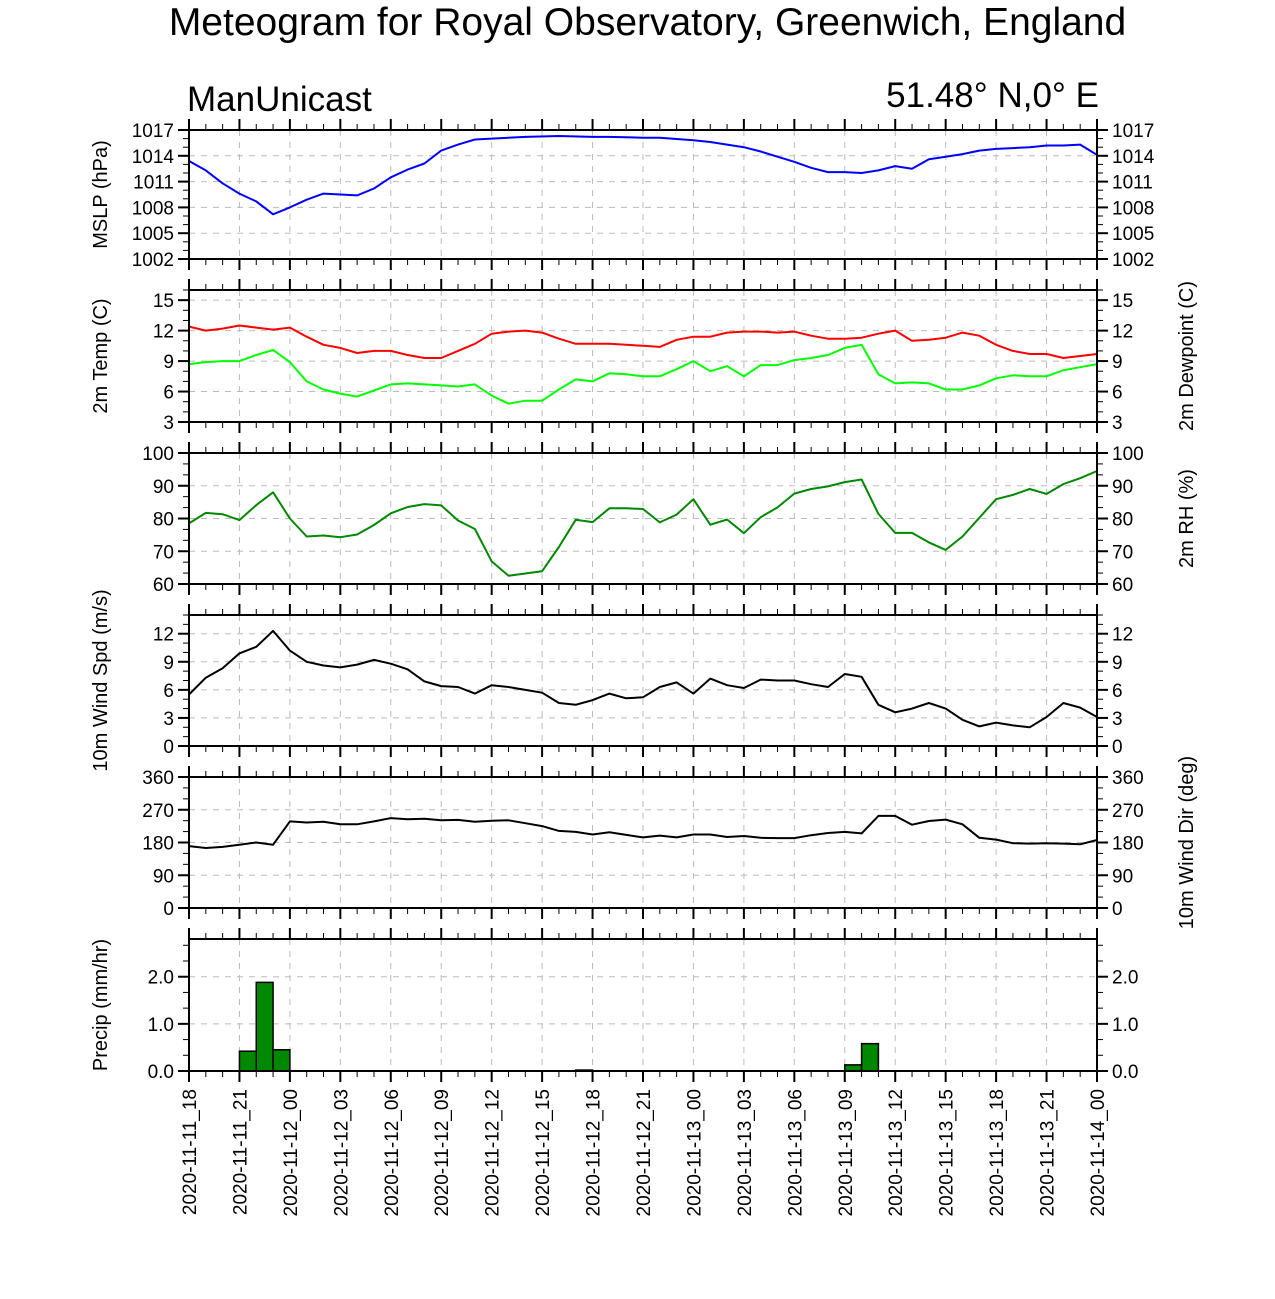 The height and width of the screenshot is (1299, 1275). I want to click on x-time-label: 2020-11-12_09, so click(442, 1152).